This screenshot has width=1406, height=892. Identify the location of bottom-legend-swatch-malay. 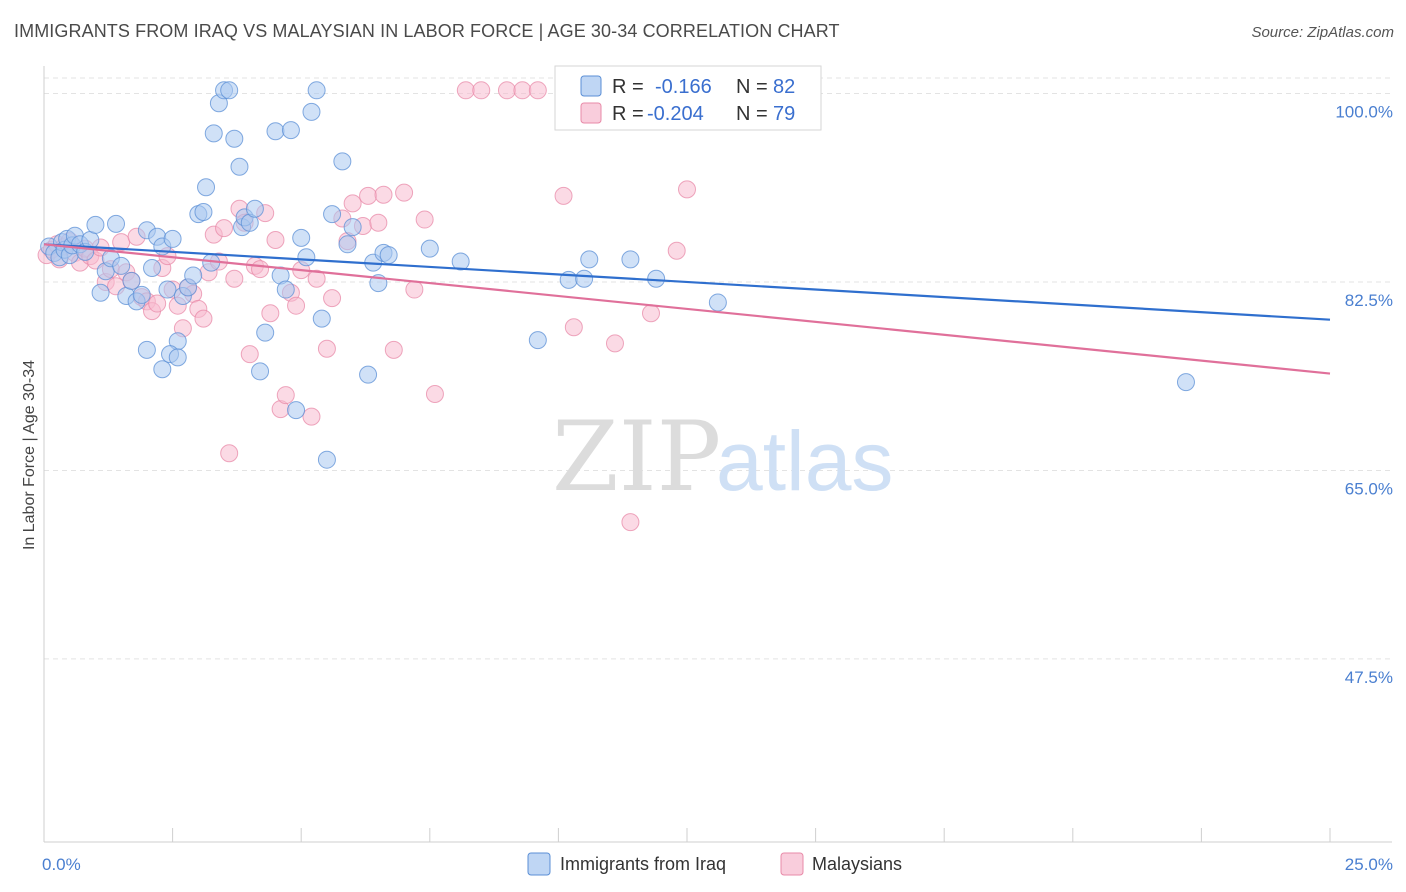
(792, 864).